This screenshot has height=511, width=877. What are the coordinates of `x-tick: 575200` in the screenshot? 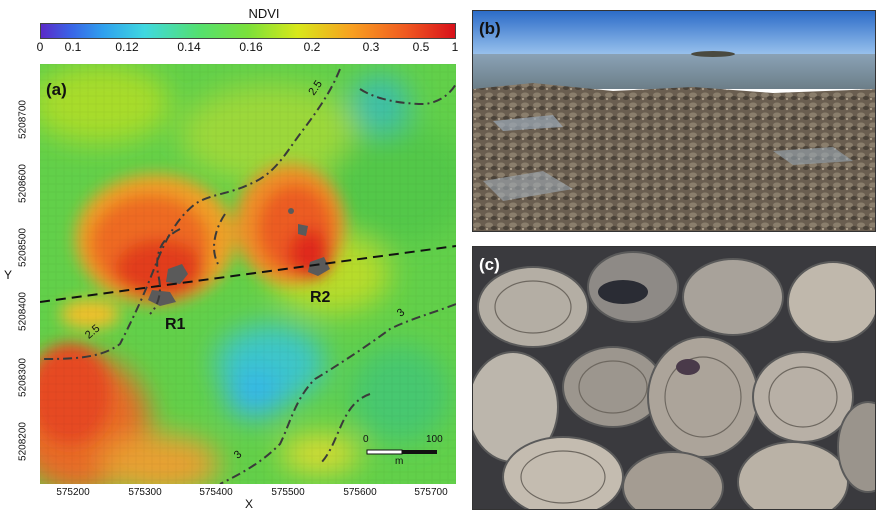 It's located at (73, 492).